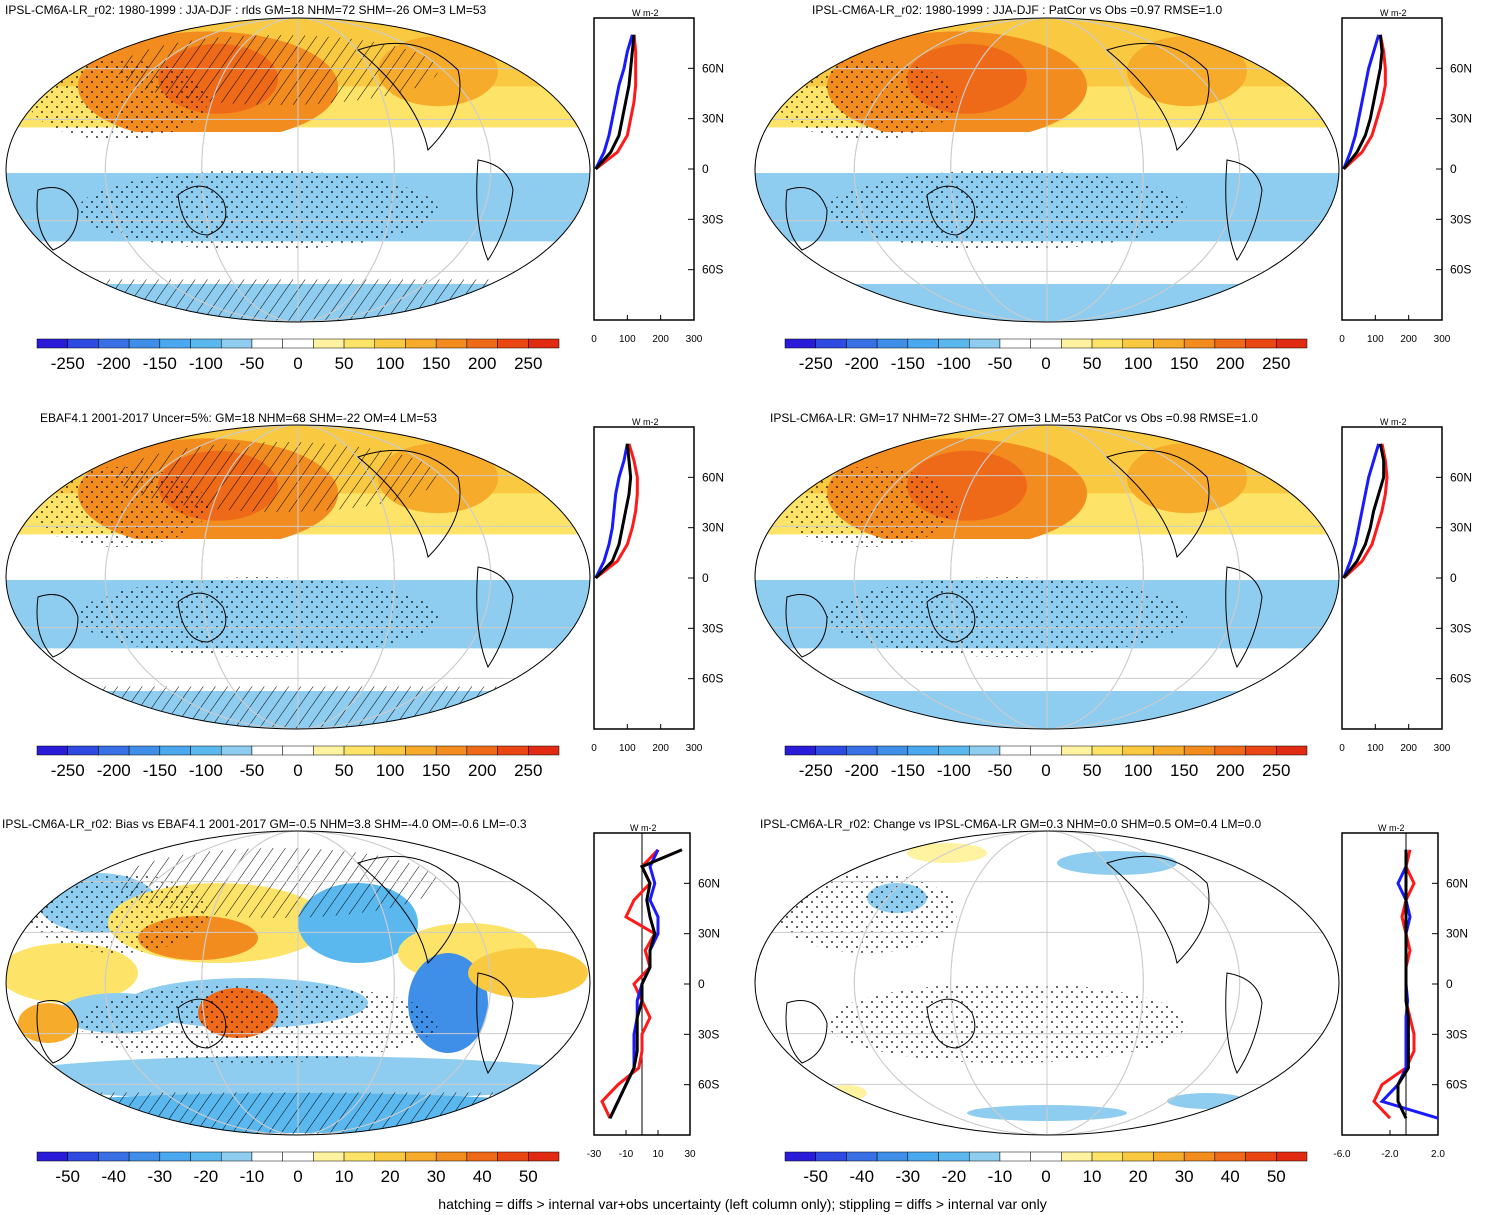 The width and height of the screenshot is (1485, 1215). I want to click on zonal-series-red, so click(616, 102).